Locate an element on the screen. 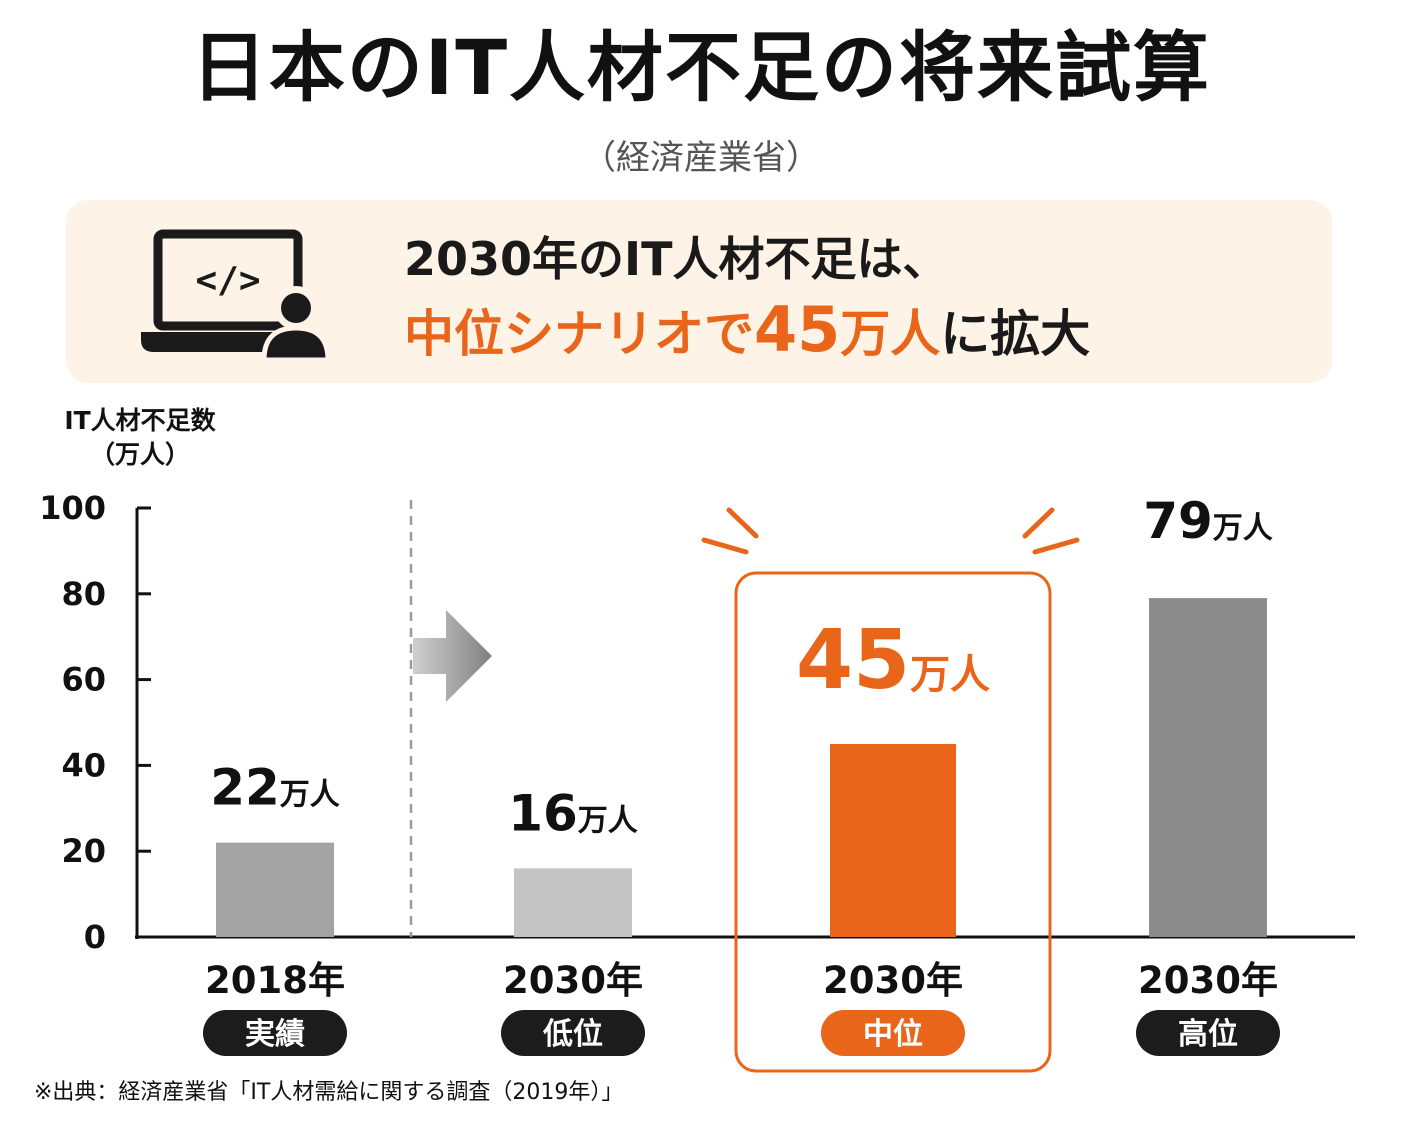 Image resolution: width=1402 pixels, height=1122 pixels. category-year: 2018年 is located at coordinates (275, 980).